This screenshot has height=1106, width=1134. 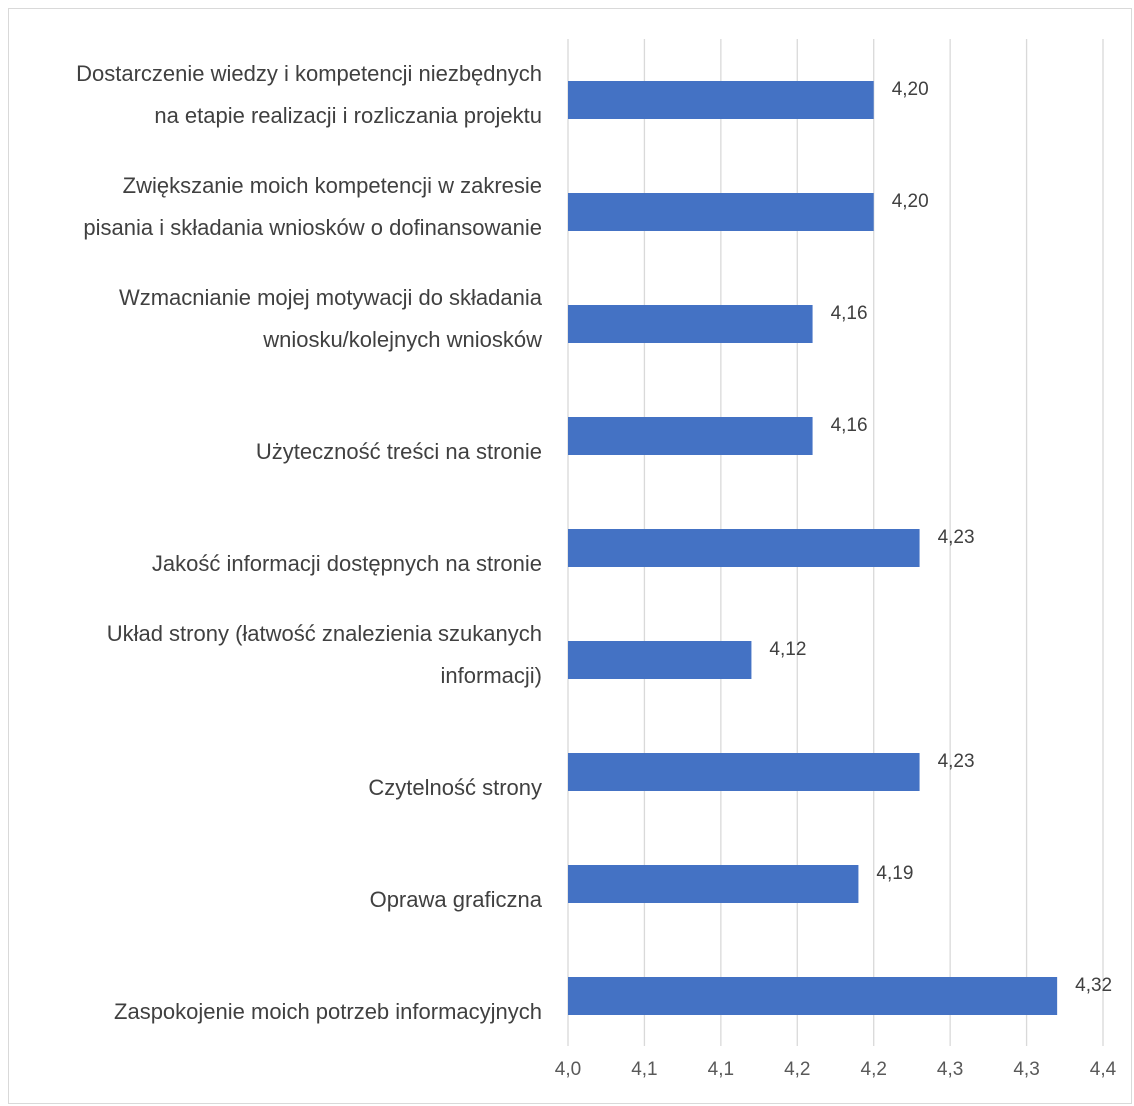 What do you see at coordinates (399, 451) in the screenshot?
I see `category-label: Użyteczność treści na stronie` at bounding box center [399, 451].